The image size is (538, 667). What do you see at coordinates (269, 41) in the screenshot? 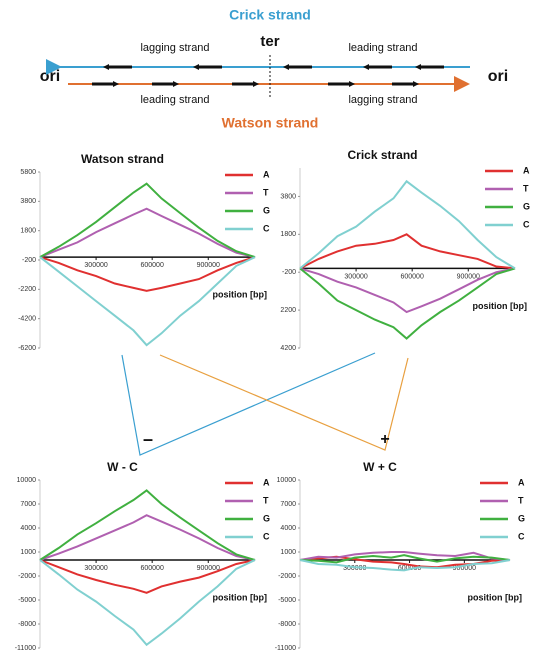
I see `ter-label: ter` at bounding box center [269, 41].